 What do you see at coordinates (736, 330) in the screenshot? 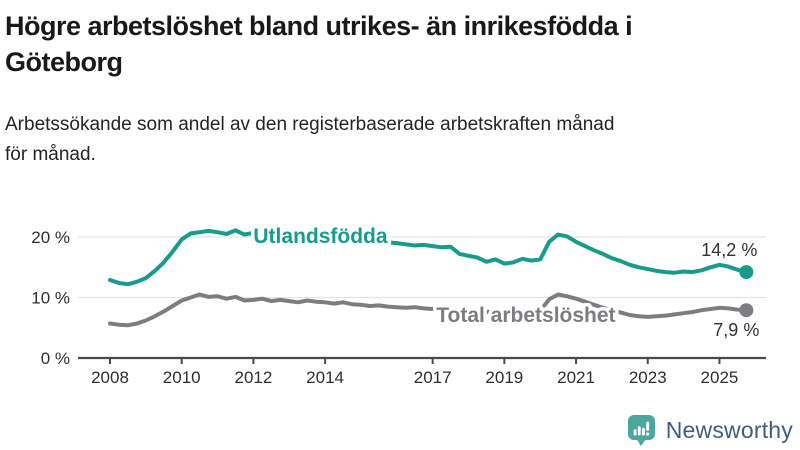
I see `series-end-value-label: 7,9 %` at bounding box center [736, 330].